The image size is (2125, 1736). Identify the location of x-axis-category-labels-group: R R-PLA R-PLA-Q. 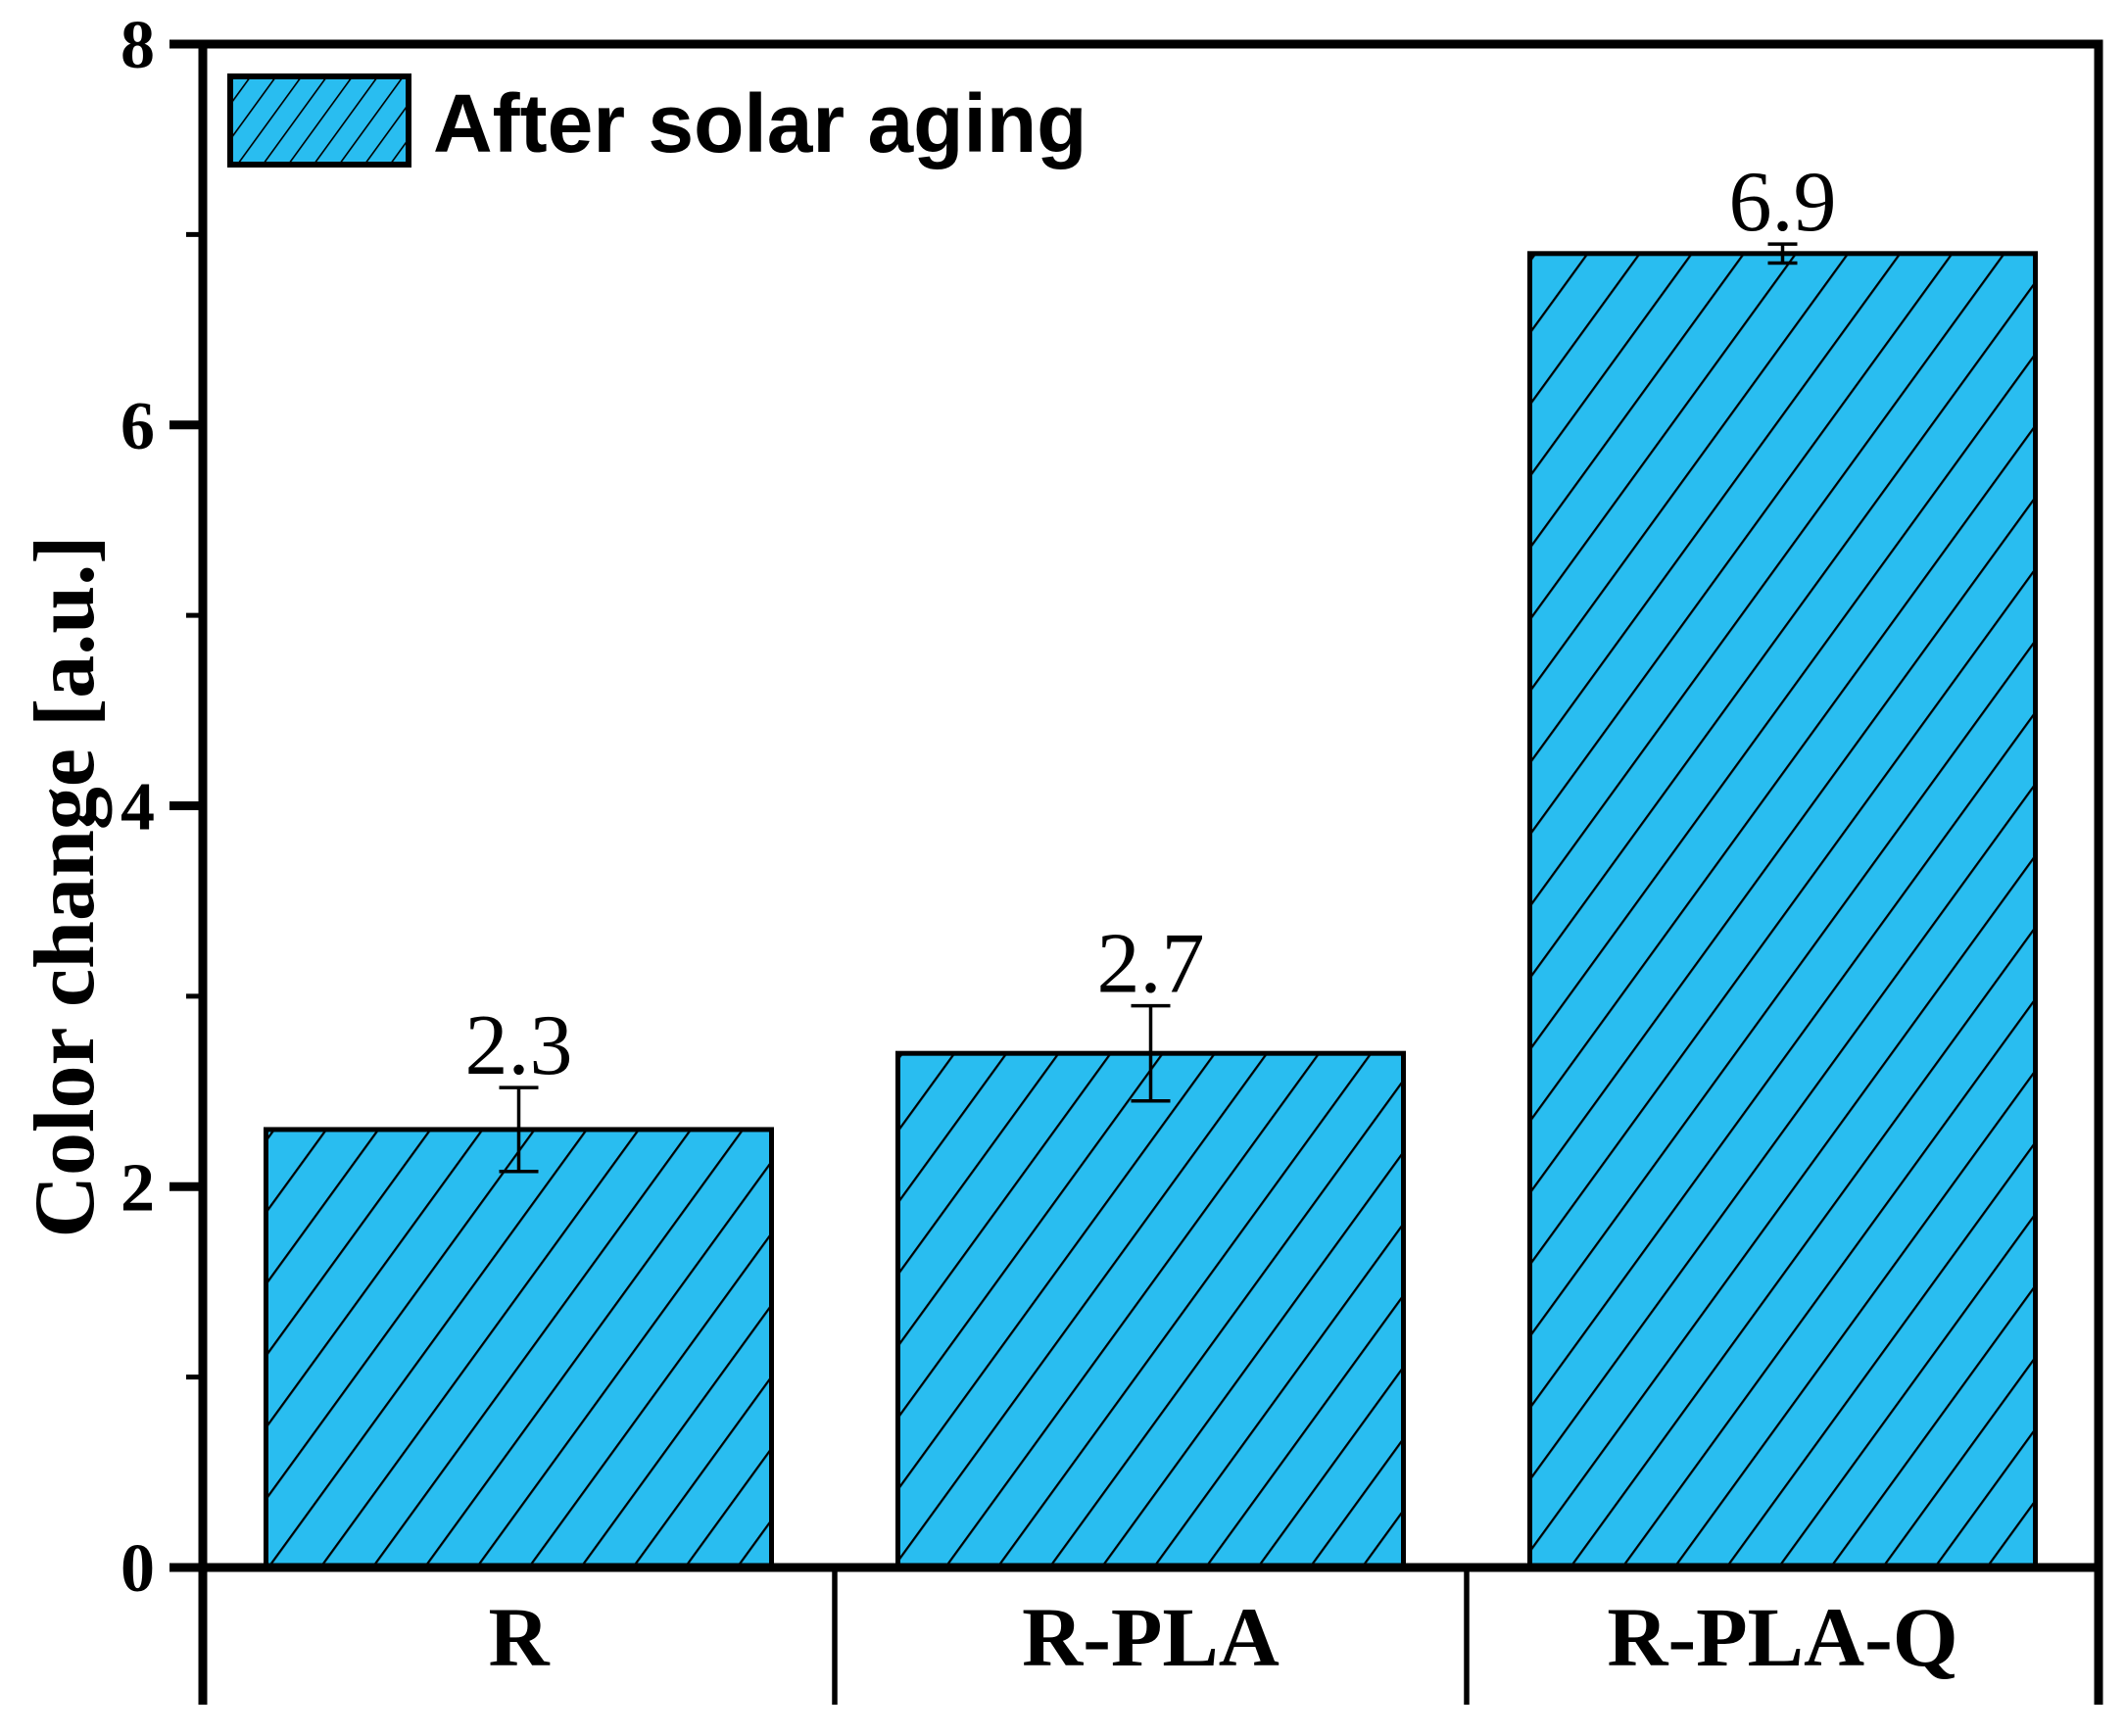
(1222, 1637).